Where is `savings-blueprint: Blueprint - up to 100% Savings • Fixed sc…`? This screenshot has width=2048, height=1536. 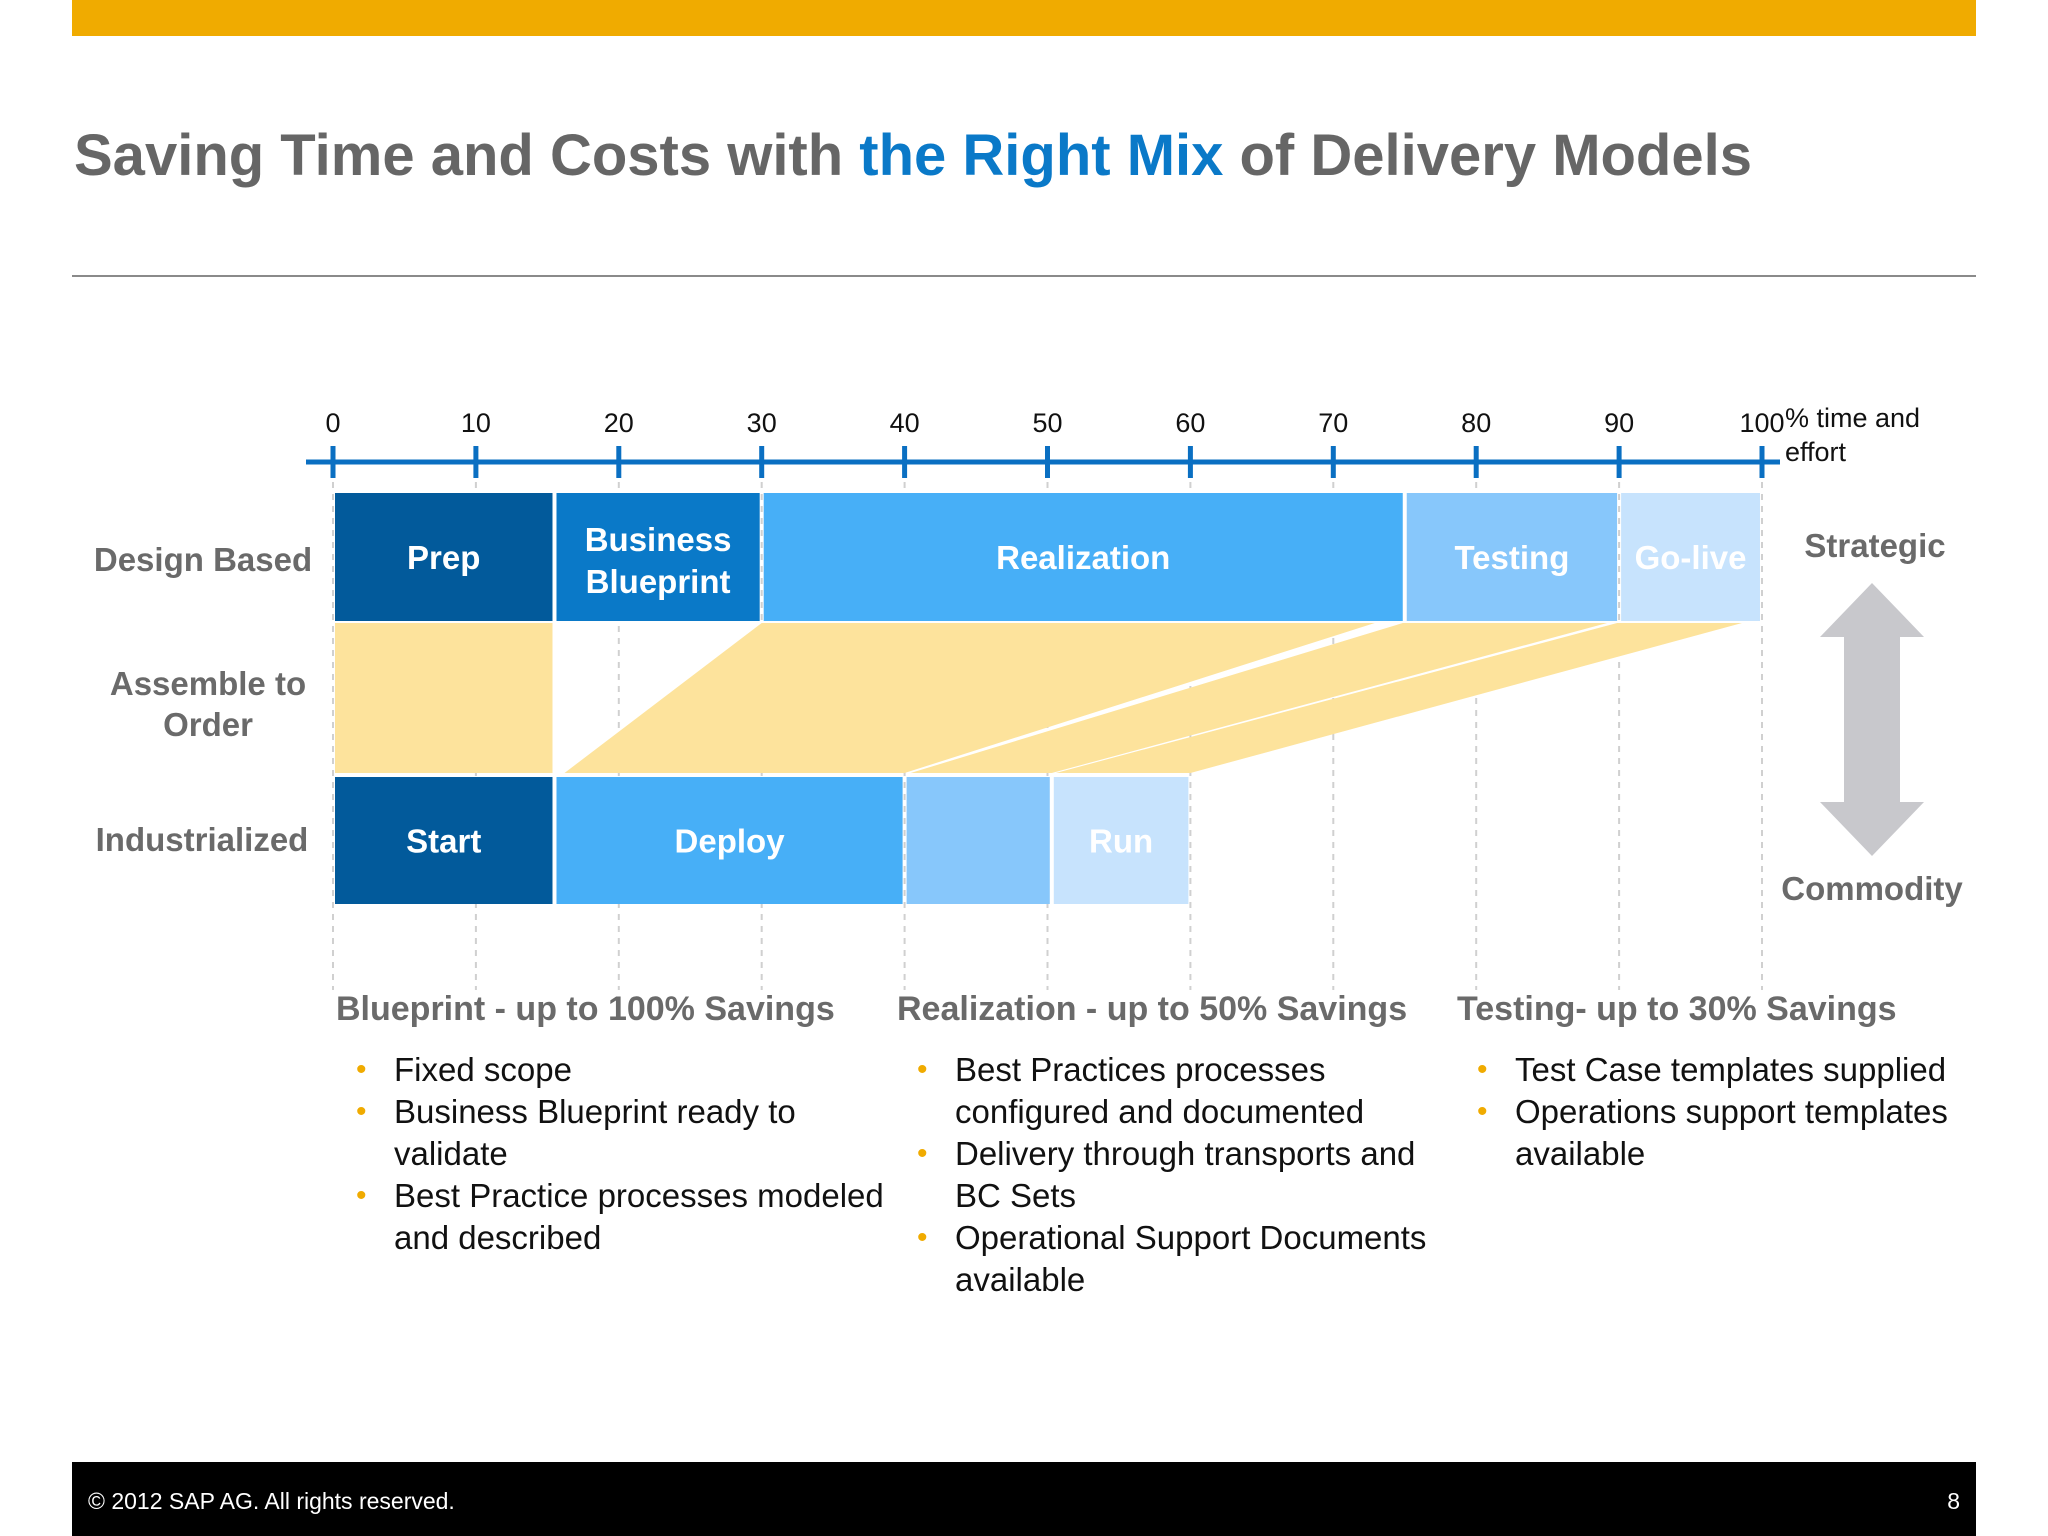
savings-blueprint: Blueprint - up to 100% Savings • Fixed sc… is located at coordinates (616, 1124).